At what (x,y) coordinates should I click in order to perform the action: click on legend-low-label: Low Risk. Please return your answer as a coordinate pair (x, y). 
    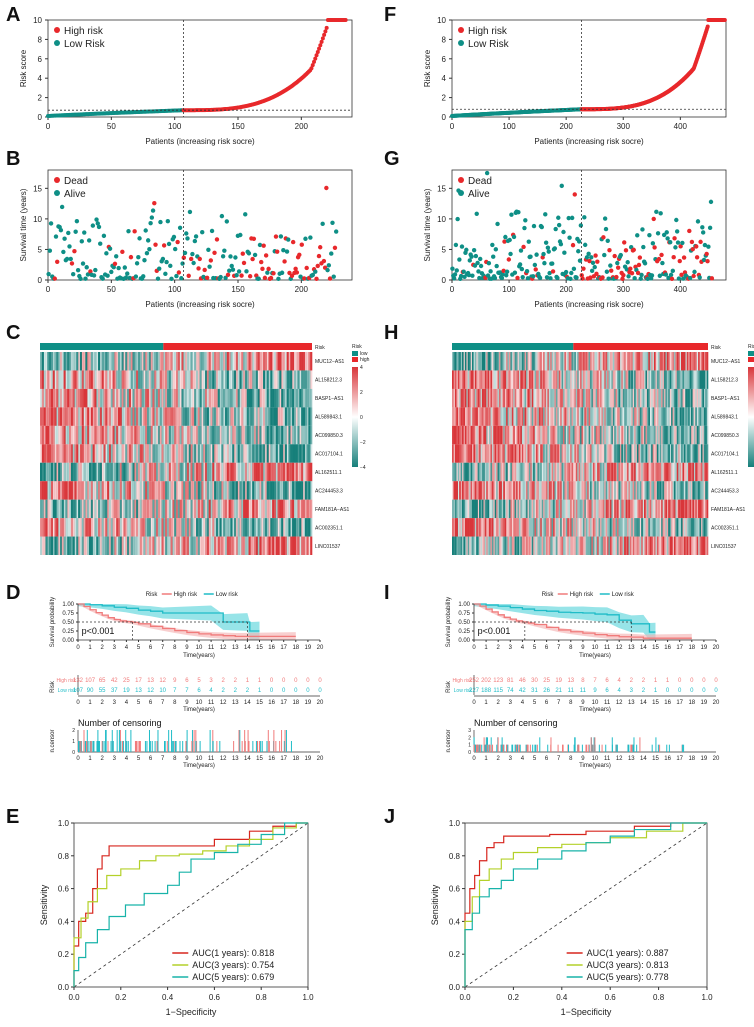
    Looking at the image, I should click on (489, 44).